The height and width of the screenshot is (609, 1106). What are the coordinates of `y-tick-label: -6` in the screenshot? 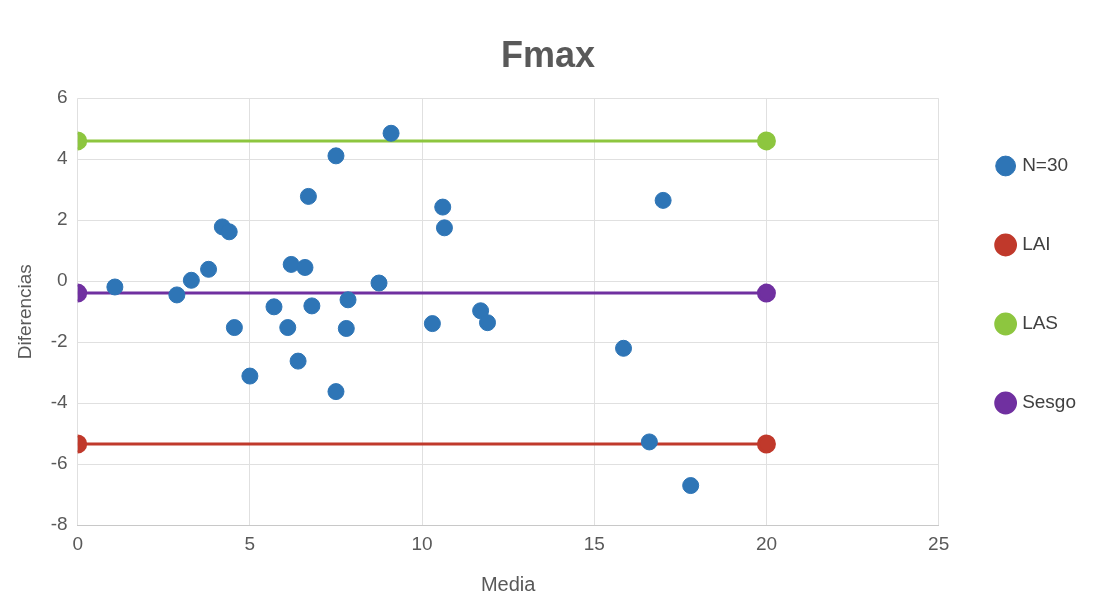 It's located at (59, 463).